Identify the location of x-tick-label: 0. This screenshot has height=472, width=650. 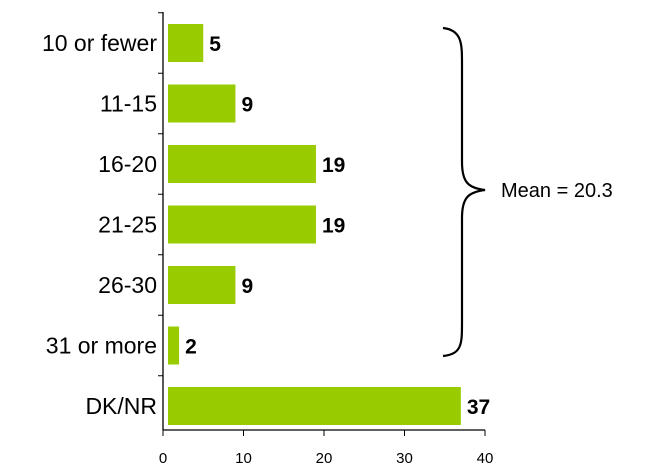
(163, 458).